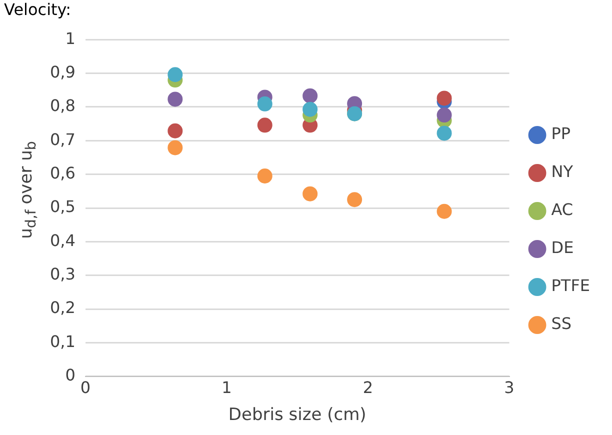  I want to click on chart-title: Velocity:, so click(37, 9).